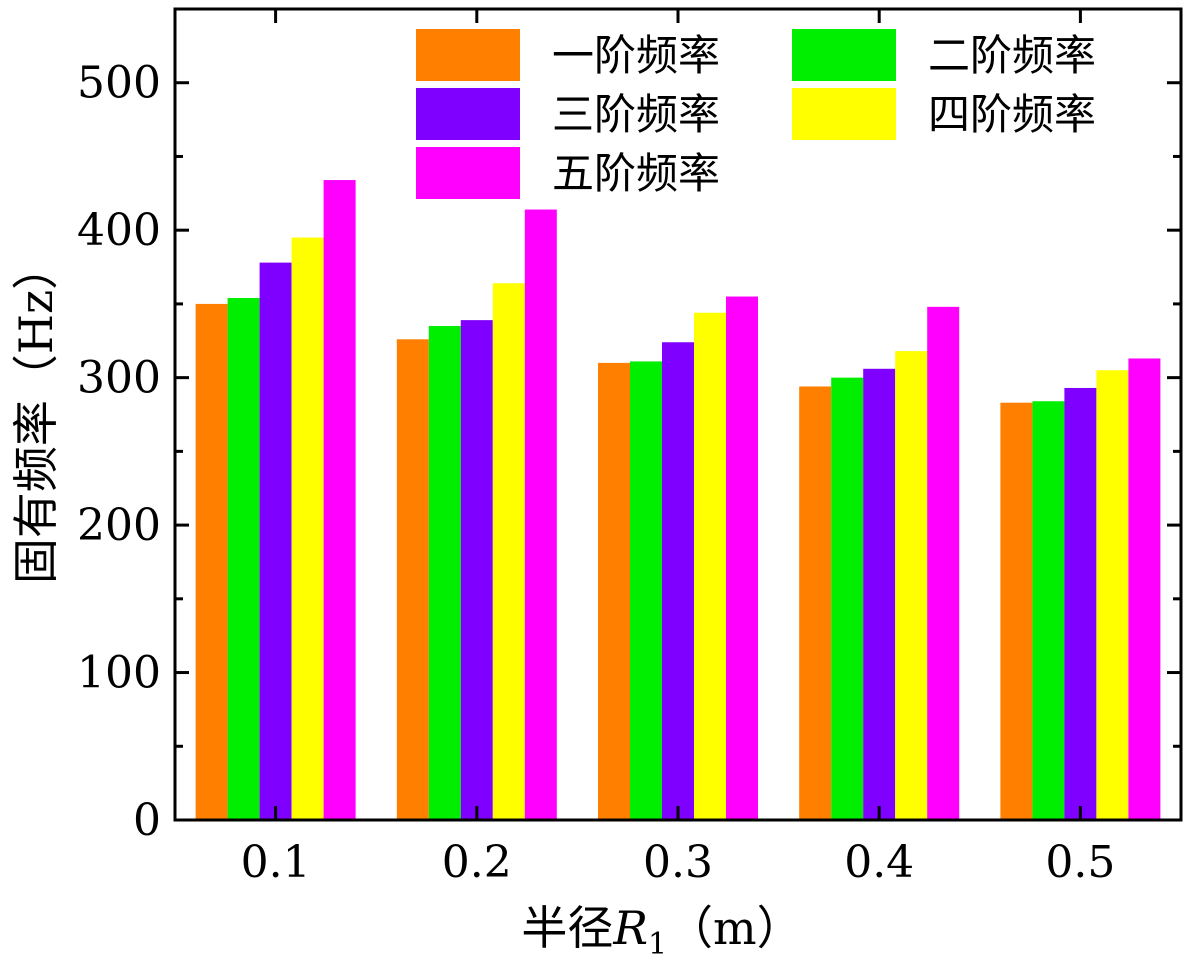 Image resolution: width=1189 pixels, height=976 pixels. What do you see at coordinates (275, 541) in the screenshot?
I see `bar-3-0.1` at bounding box center [275, 541].